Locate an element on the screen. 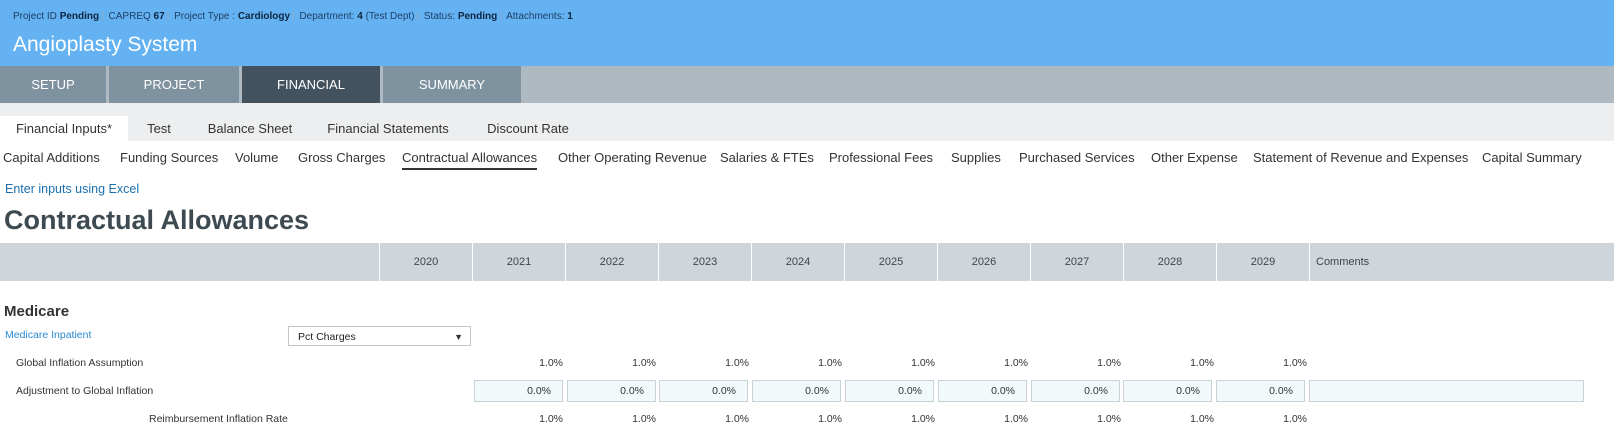  subtab-financial-statements: Financial Statements is located at coordinates (388, 128).